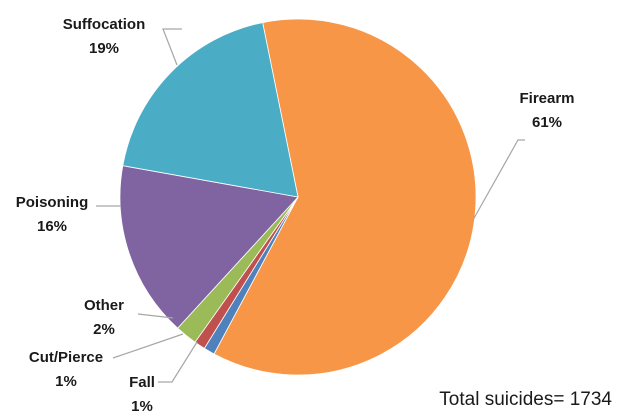 This screenshot has height=413, width=626. What do you see at coordinates (104, 329) in the screenshot?
I see `label-other-percent: 2%` at bounding box center [104, 329].